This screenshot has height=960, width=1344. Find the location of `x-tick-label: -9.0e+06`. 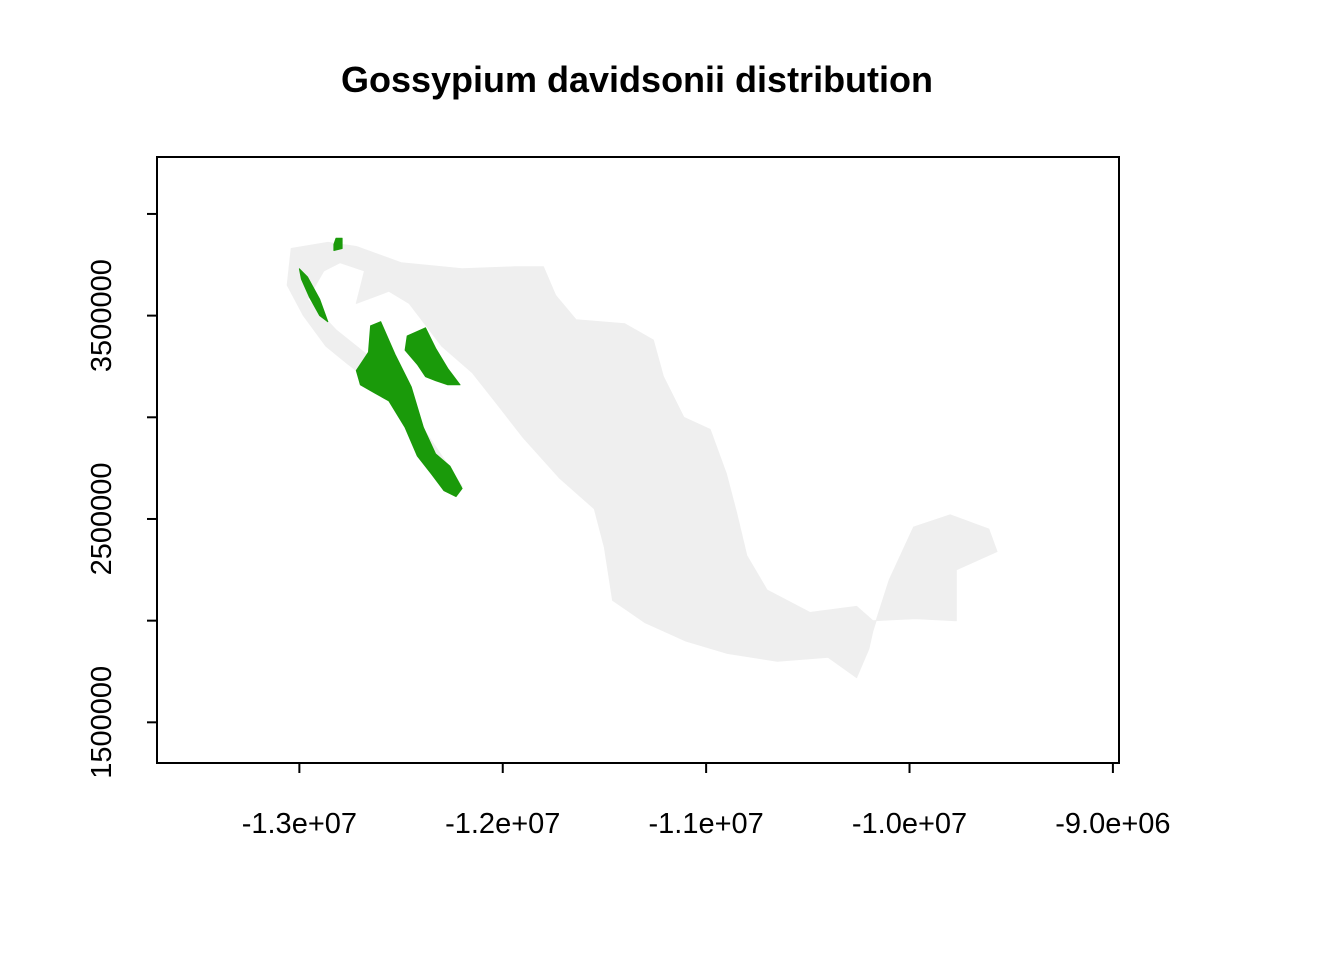

x-tick-label: -9.0e+06 is located at coordinates (1112, 824).